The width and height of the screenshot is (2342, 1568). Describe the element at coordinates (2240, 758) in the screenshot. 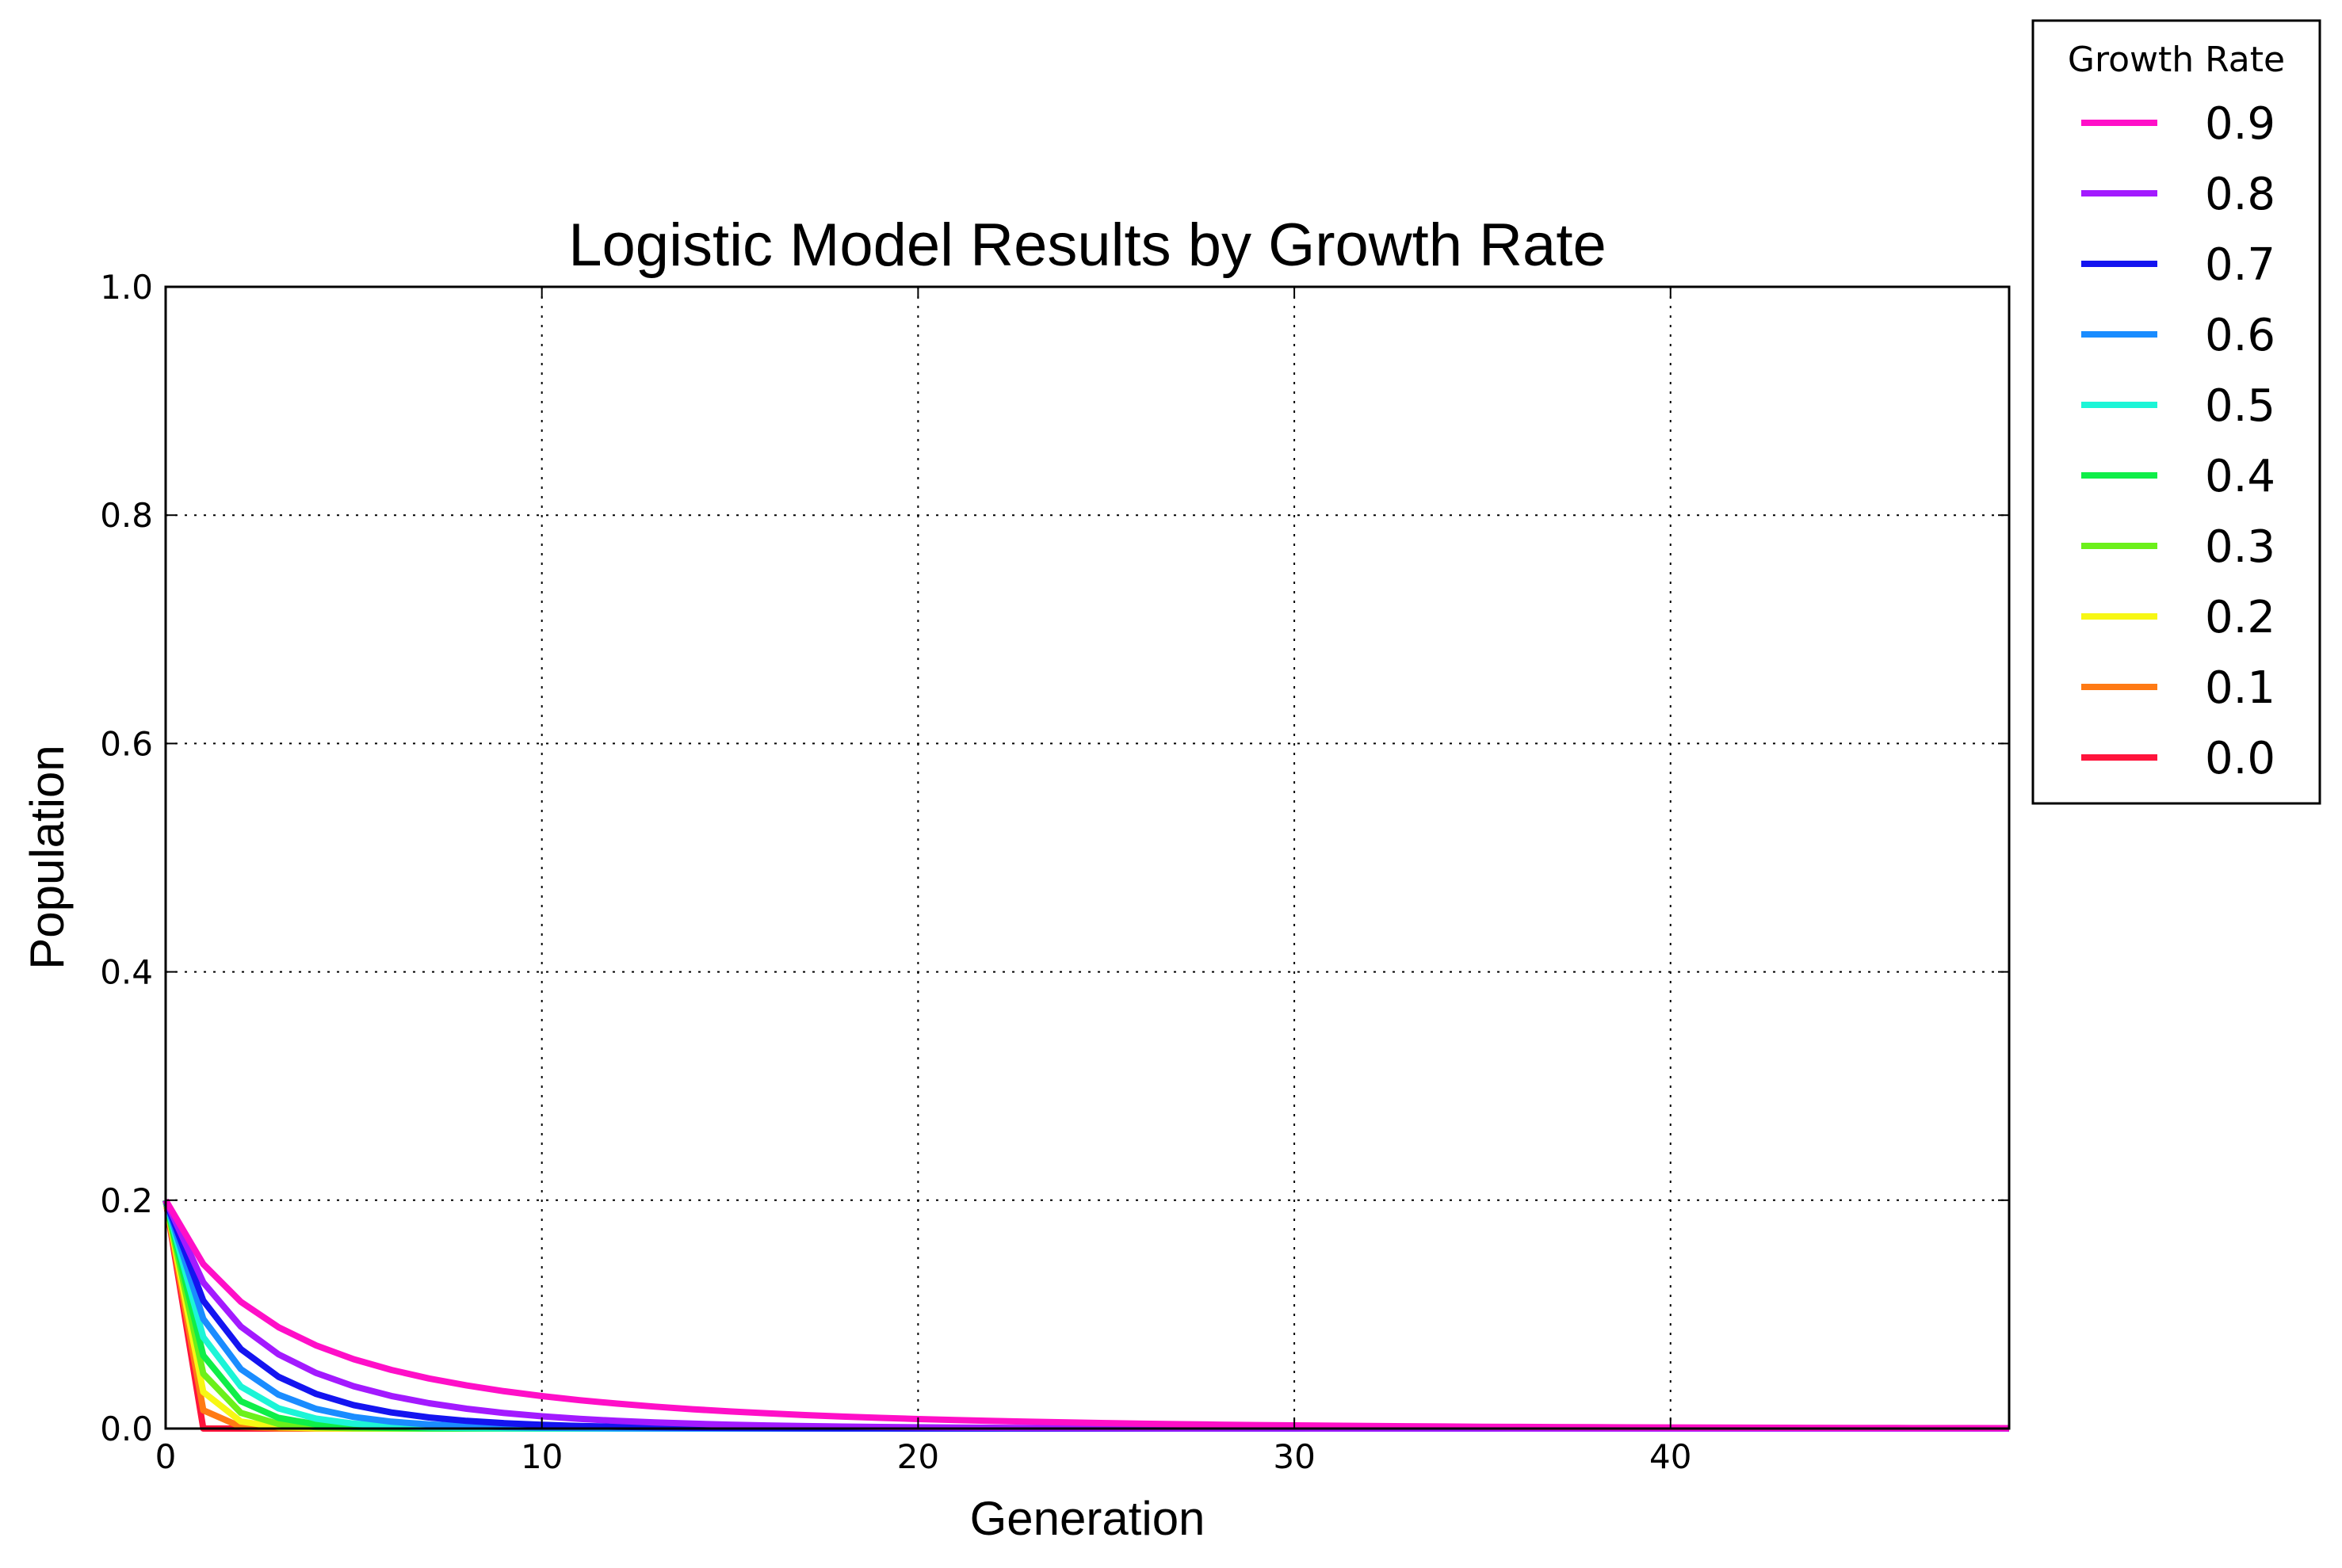

I see `legend-label: 0.0` at that location.